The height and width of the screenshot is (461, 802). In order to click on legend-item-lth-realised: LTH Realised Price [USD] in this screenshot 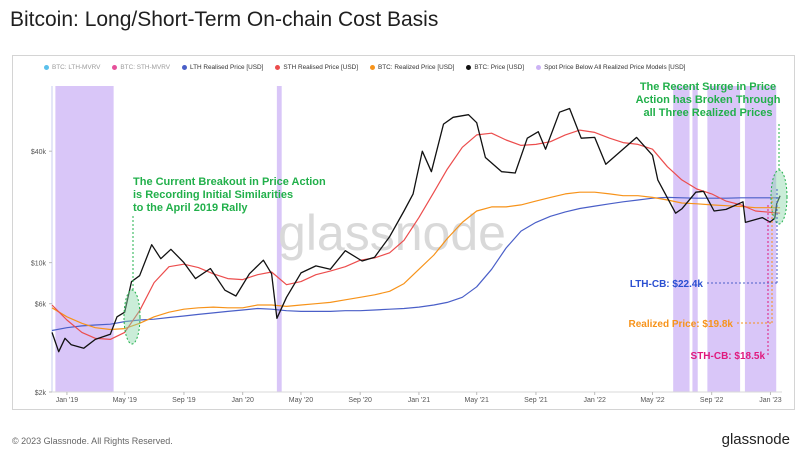, I will do `click(222, 67)`.